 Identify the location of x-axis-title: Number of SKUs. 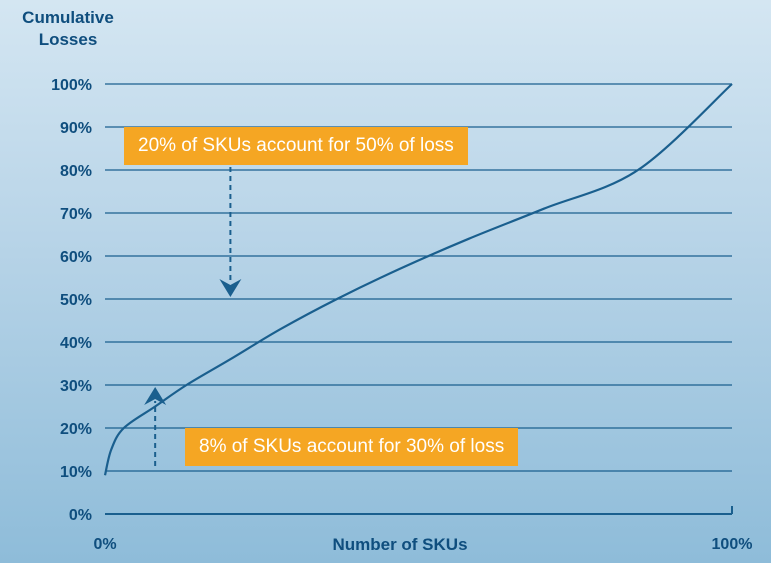
(399, 544).